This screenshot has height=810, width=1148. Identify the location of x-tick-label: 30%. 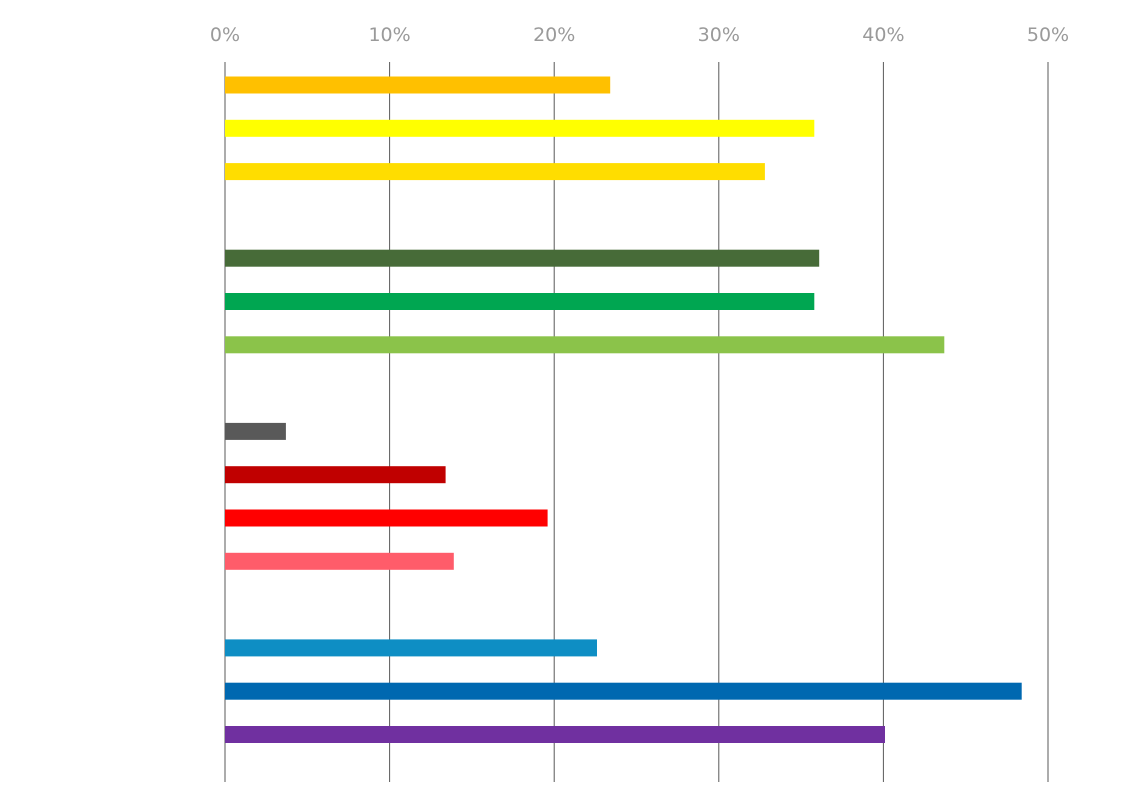
(719, 35).